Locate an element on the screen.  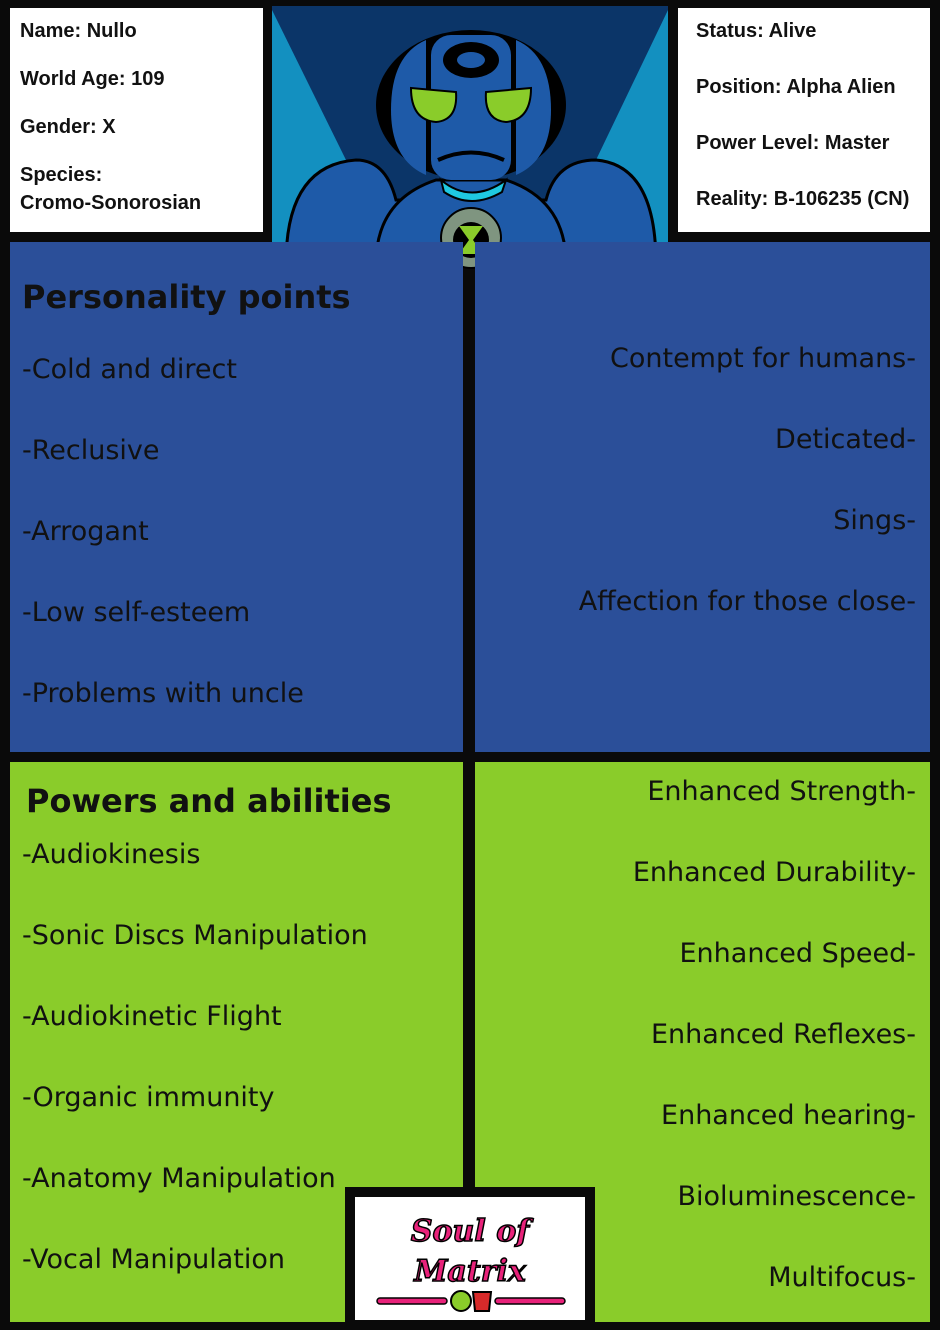
soul-of-matrix-logo: Soul of Matrix is located at coordinates (470, 1258).